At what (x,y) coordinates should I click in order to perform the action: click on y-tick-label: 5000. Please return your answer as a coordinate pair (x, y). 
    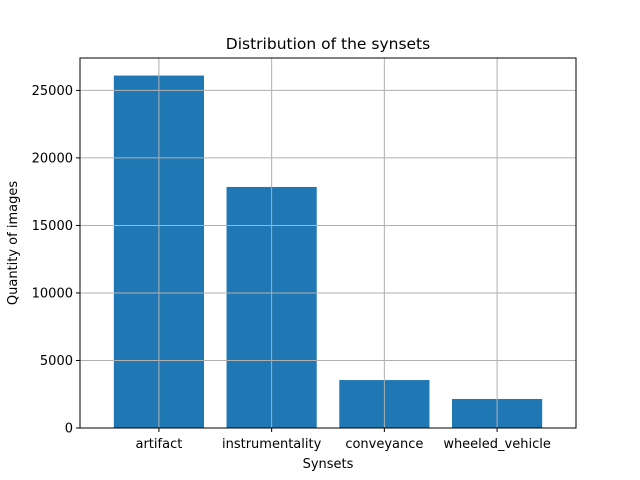
    Looking at the image, I should click on (56, 361).